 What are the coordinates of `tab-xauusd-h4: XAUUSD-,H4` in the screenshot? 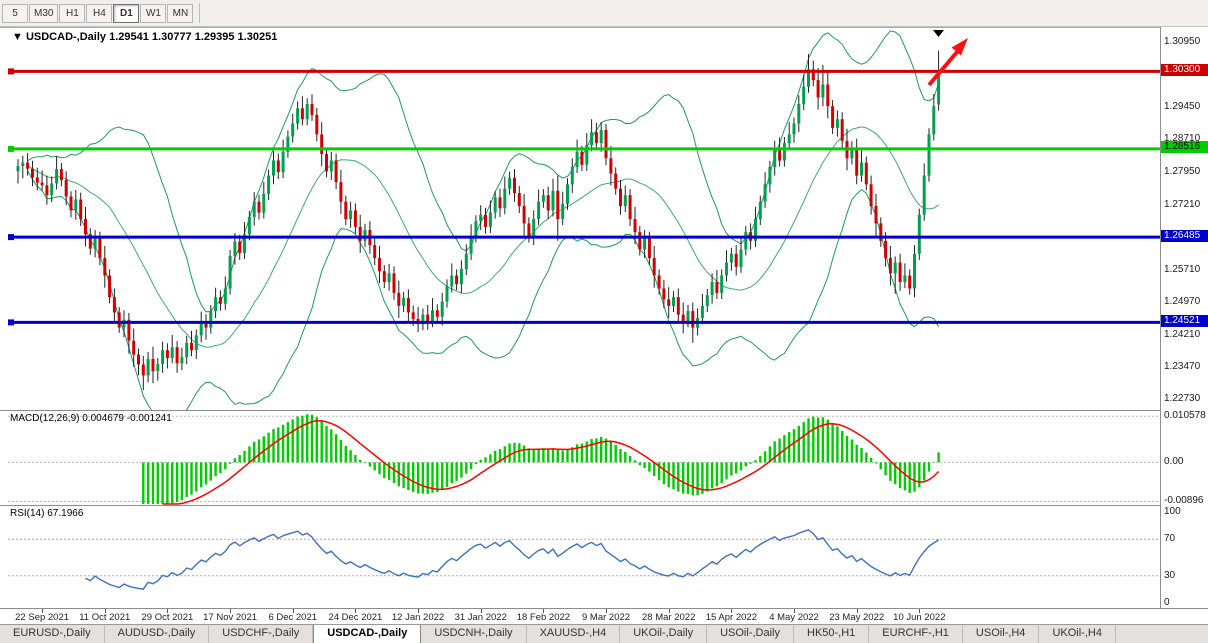 It's located at (574, 634).